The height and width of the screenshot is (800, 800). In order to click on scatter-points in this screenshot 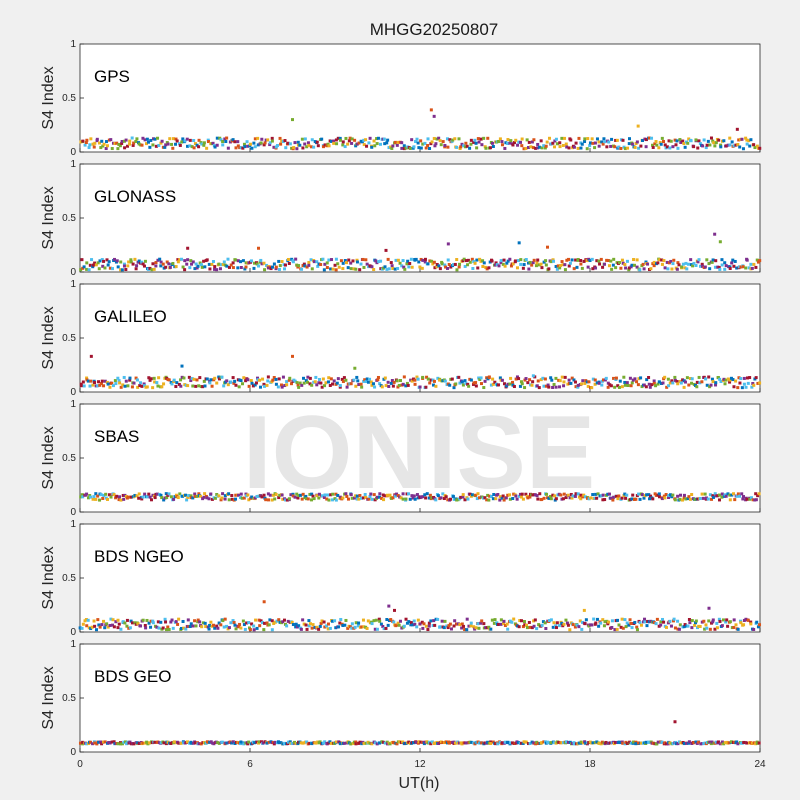, I will do `click(420, 372)`.